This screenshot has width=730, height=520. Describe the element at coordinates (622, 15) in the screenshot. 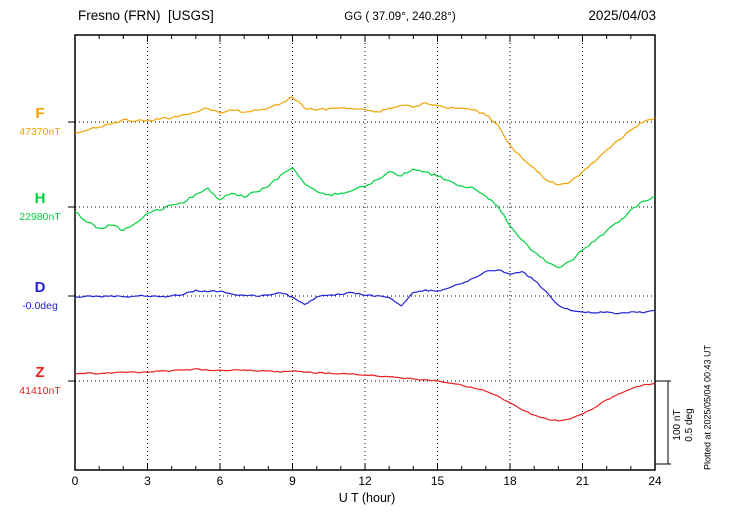

I see `date-label: 2025/04/03` at that location.